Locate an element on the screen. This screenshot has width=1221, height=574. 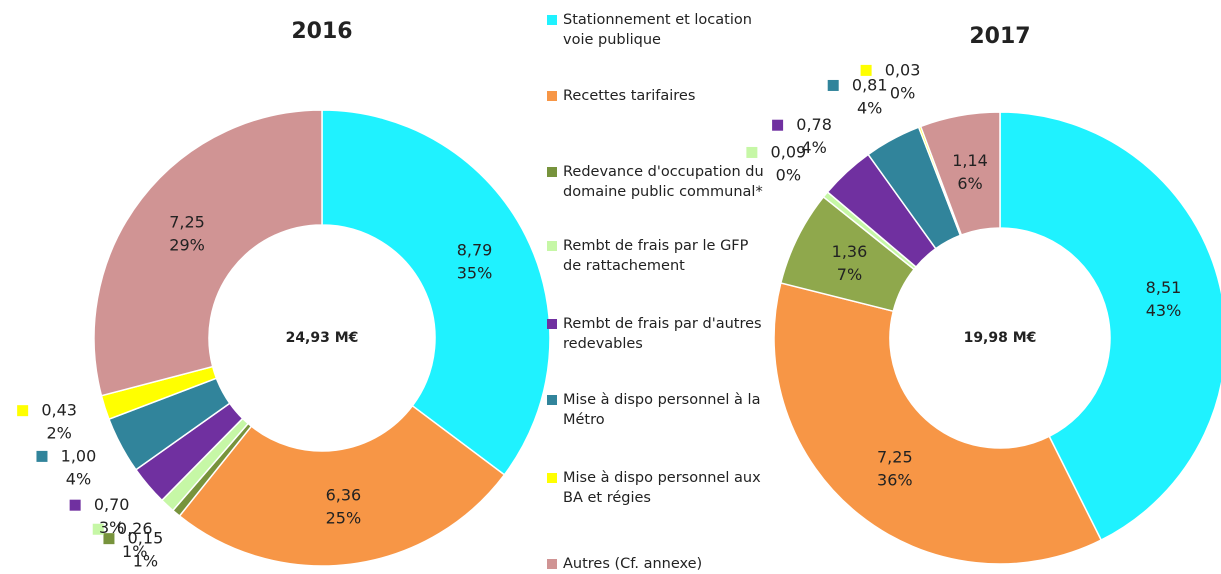
legend-item: Rembt de frais par d'autres redevables is located at coordinates (657, 334).